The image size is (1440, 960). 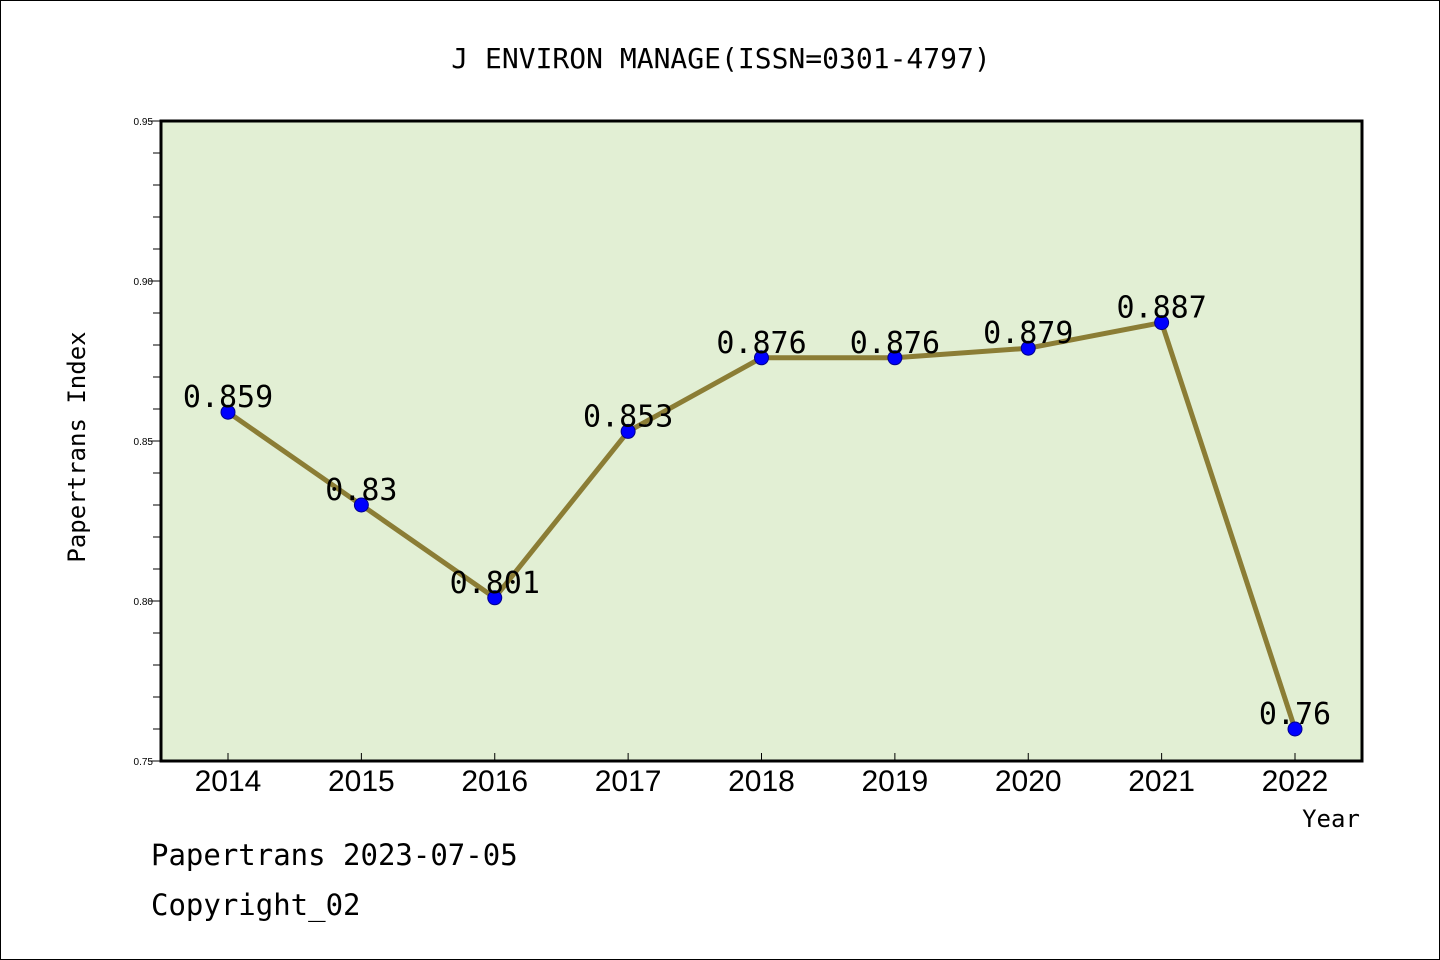 What do you see at coordinates (334, 855) in the screenshot?
I see `footer-date: Papertrans 2023-07-05` at bounding box center [334, 855].